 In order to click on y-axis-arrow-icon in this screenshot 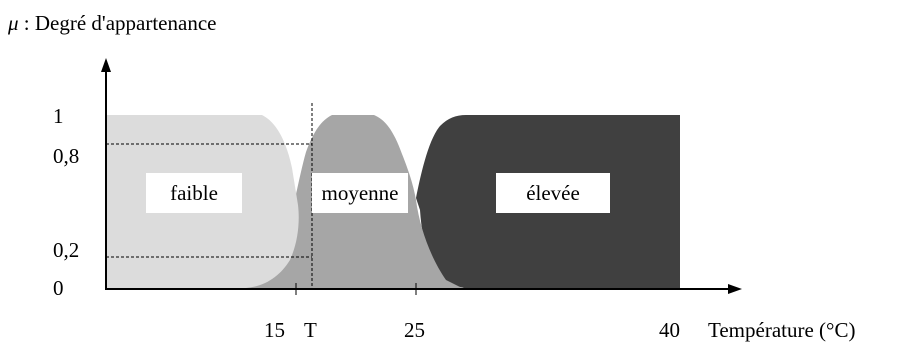, I will do `click(106, 65)`.